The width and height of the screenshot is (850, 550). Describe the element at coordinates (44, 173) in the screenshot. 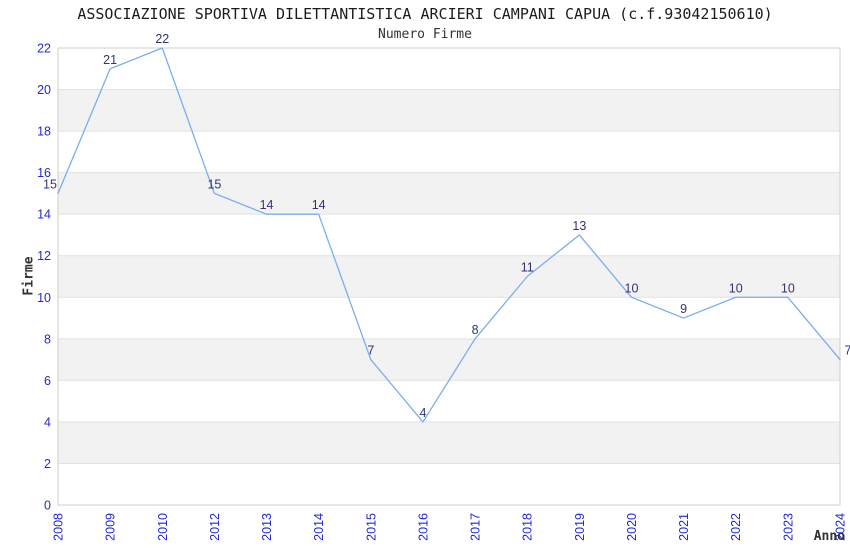

I see `y-tick-label: 16` at that location.